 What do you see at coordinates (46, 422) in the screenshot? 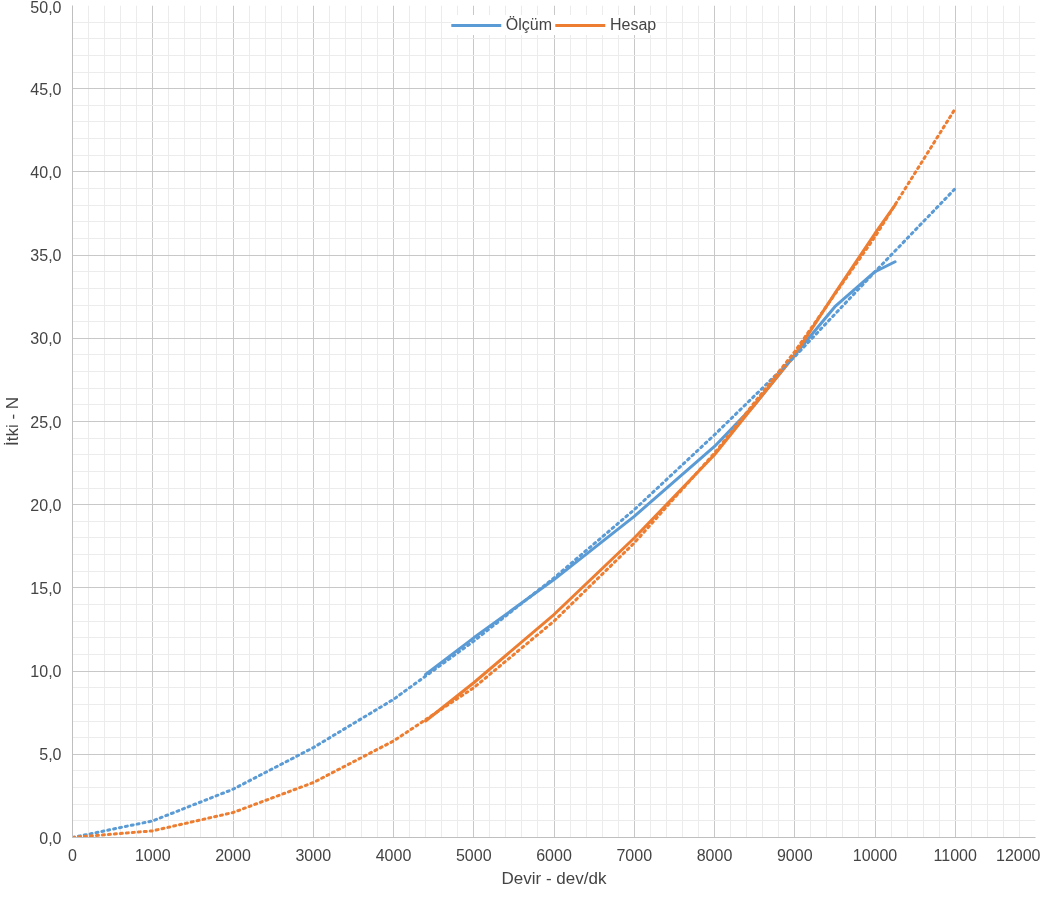
I see `y-tick-label: 25,0` at bounding box center [46, 422].